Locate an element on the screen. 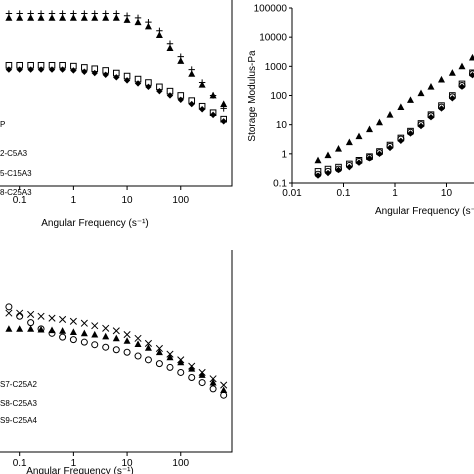 This screenshot has width=474, height=474. legend-entry: S7-C25A2 is located at coordinates (18, 384).